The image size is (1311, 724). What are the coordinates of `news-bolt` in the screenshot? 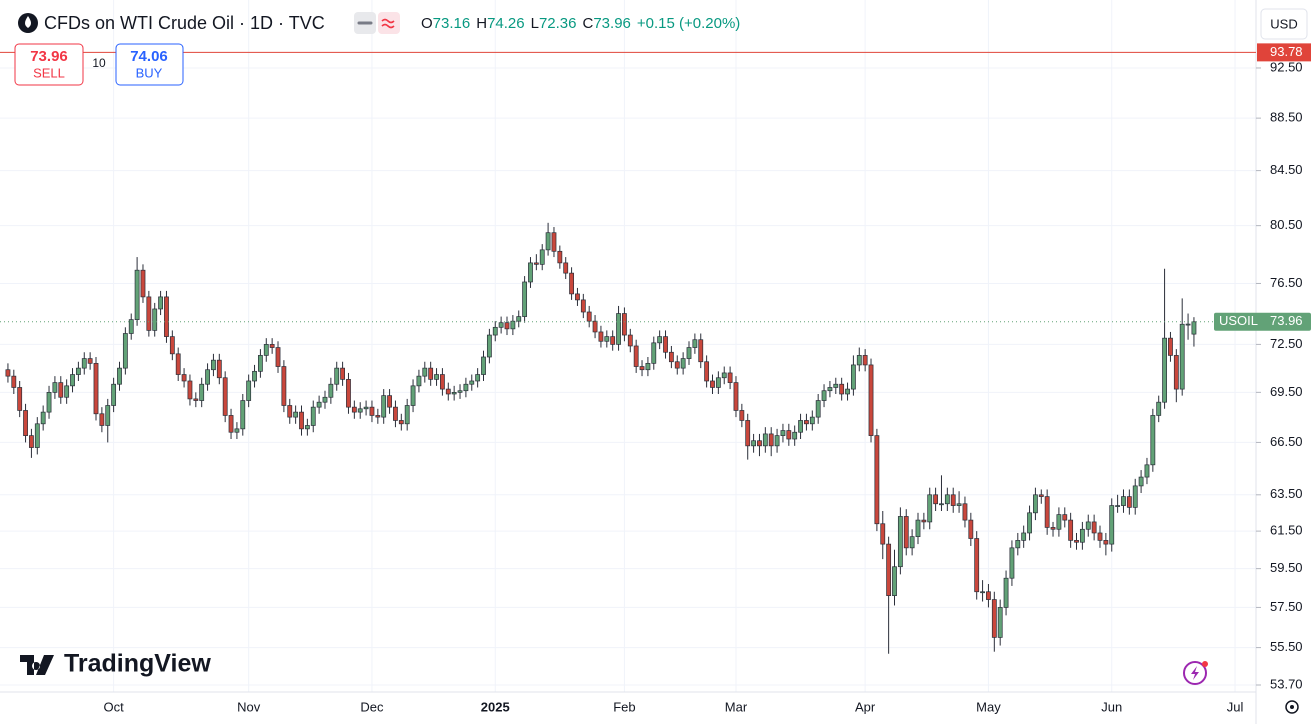 It's located at (1195, 673).